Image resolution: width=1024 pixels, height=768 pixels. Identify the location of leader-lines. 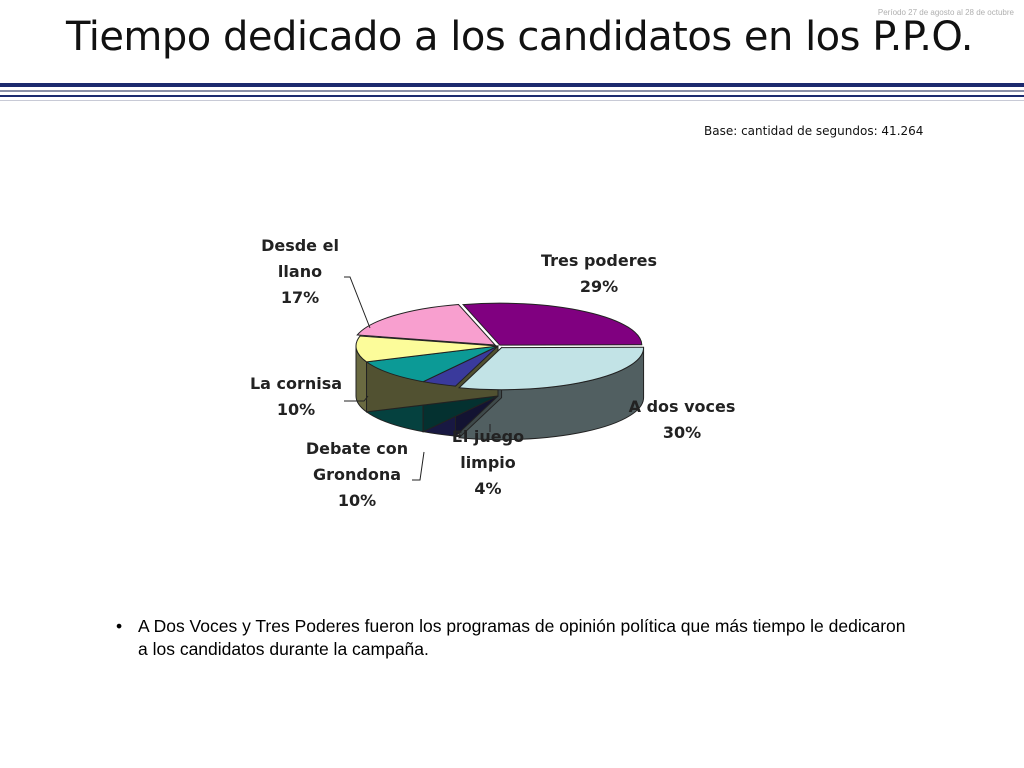
(417, 378).